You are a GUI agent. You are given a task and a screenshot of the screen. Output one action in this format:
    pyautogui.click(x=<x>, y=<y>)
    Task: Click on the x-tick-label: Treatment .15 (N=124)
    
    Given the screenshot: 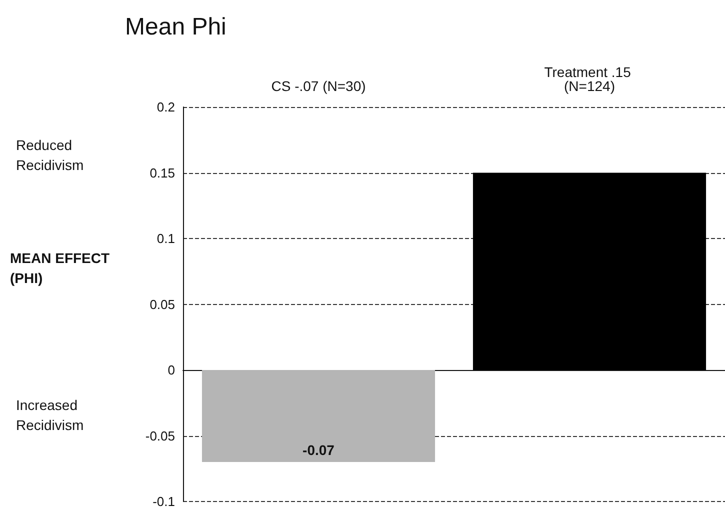 What is the action you would take?
    pyautogui.click(x=589, y=79)
    